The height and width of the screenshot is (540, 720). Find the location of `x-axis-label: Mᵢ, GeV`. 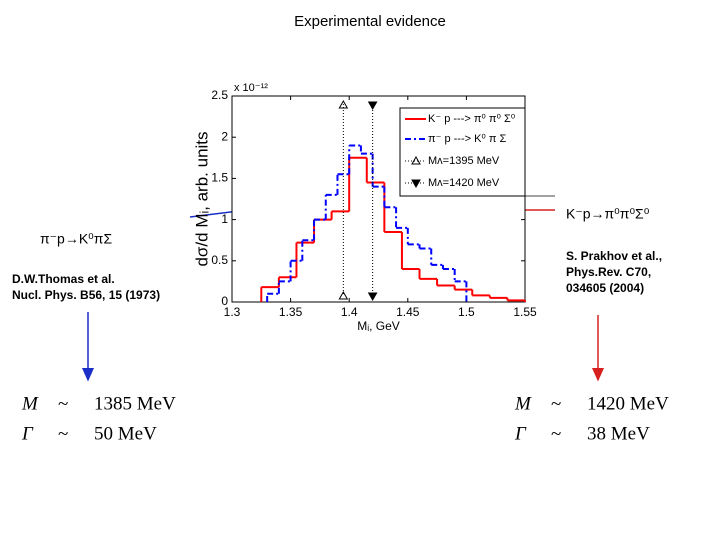

x-axis-label: Mᵢ, GeV is located at coordinates (378, 326).